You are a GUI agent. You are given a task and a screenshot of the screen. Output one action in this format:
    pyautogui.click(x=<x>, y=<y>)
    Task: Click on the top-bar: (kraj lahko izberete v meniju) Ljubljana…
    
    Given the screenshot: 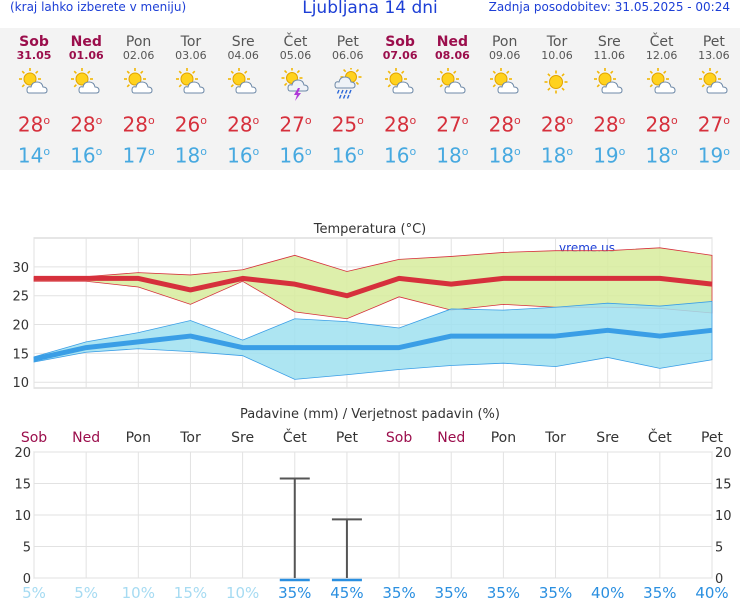 What is the action you would take?
    pyautogui.click(x=370, y=10)
    